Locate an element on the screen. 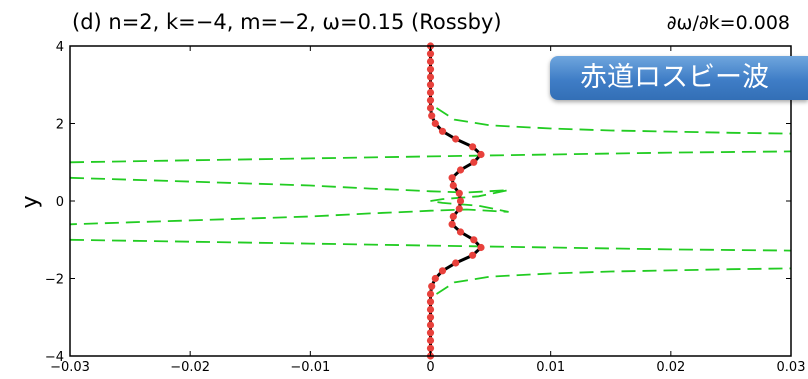 This screenshot has width=808, height=379. y-axis-label: y is located at coordinates (30, 201).